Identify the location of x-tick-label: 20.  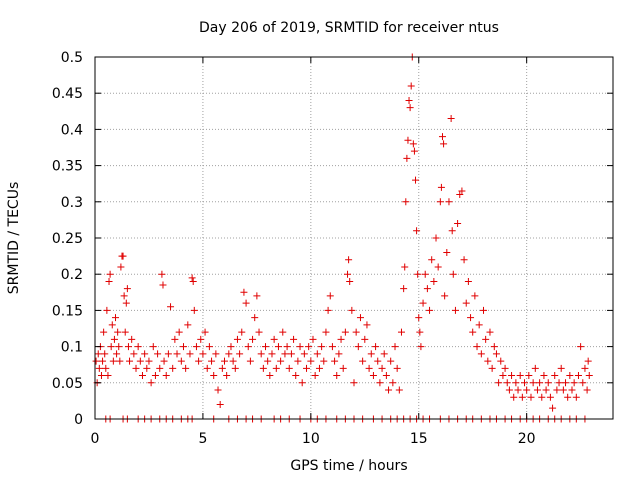
(527, 439).